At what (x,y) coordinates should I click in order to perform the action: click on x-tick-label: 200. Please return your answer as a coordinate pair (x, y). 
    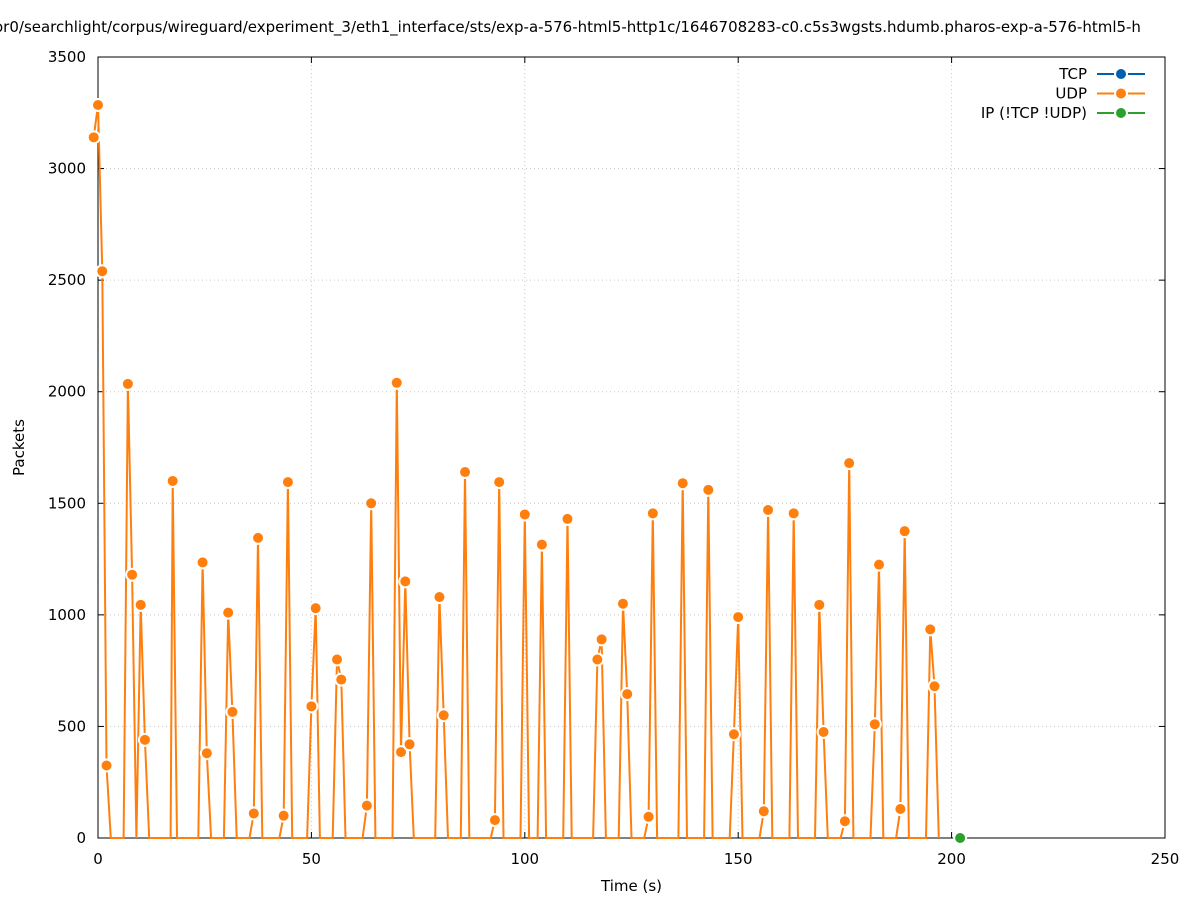
    Looking at the image, I should click on (951, 859).